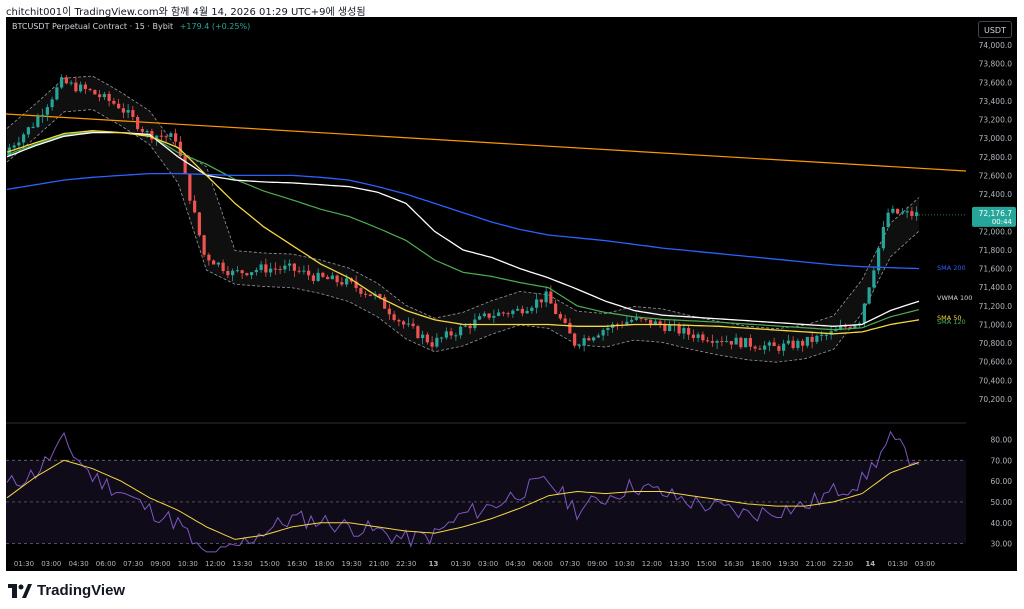 This screenshot has height=609, width=1024. I want to click on price-tick-label: 74,000.0, so click(996, 45).